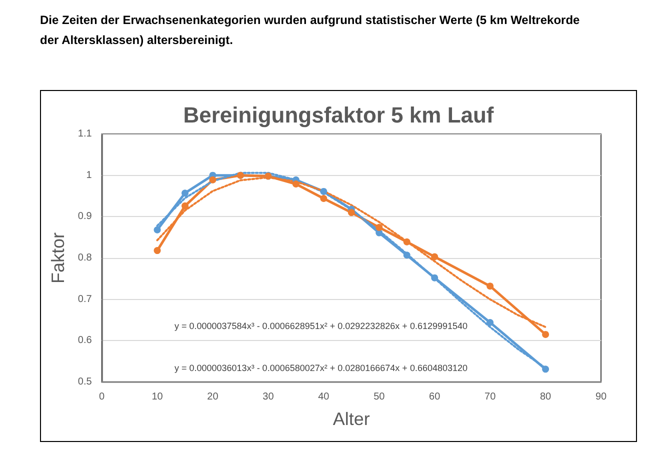 The image size is (668, 463). I want to click on y-tick-label: 1.1, so click(85, 134).